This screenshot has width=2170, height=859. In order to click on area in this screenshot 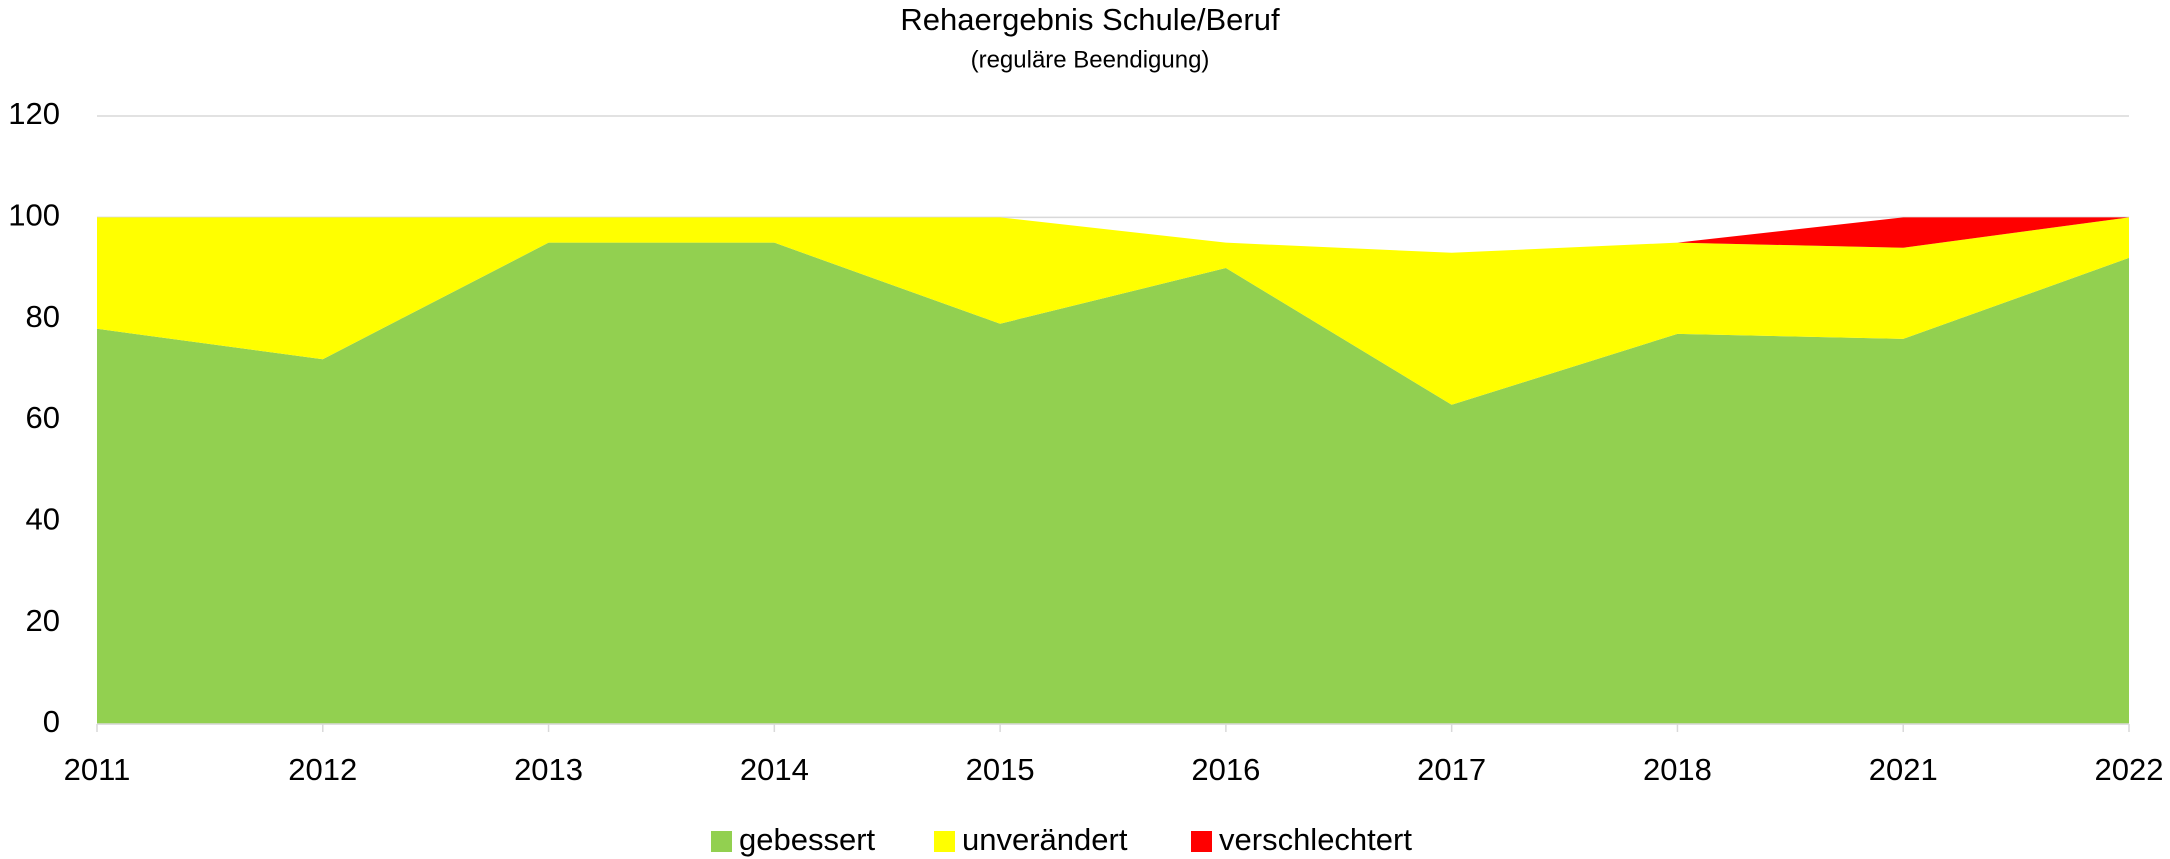, I will do `click(1113, 235)`.